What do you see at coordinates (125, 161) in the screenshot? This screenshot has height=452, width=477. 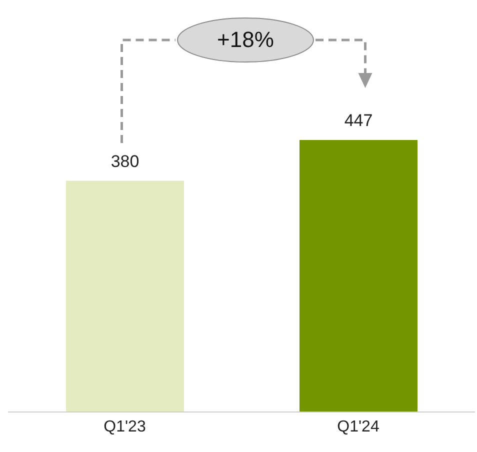 I see `data-label: 380` at bounding box center [125, 161].